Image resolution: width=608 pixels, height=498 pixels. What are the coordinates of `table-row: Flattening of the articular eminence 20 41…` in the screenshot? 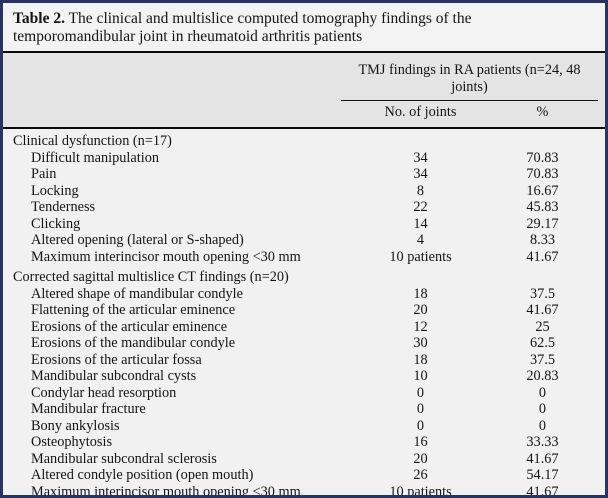 It's located at (304, 310).